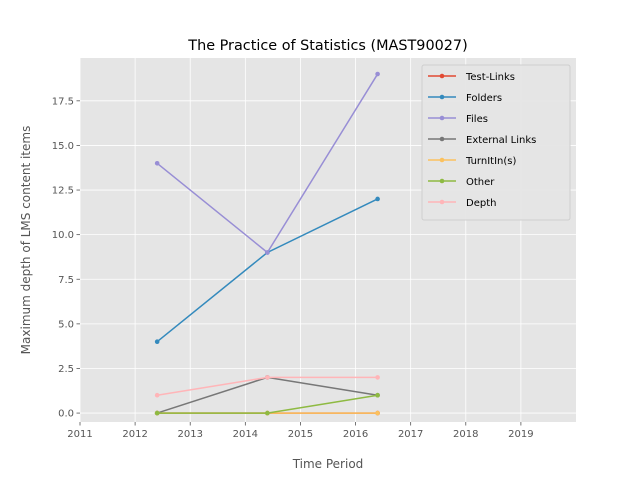 The image size is (640, 480). I want to click on legend-marker-test-links, so click(442, 76).